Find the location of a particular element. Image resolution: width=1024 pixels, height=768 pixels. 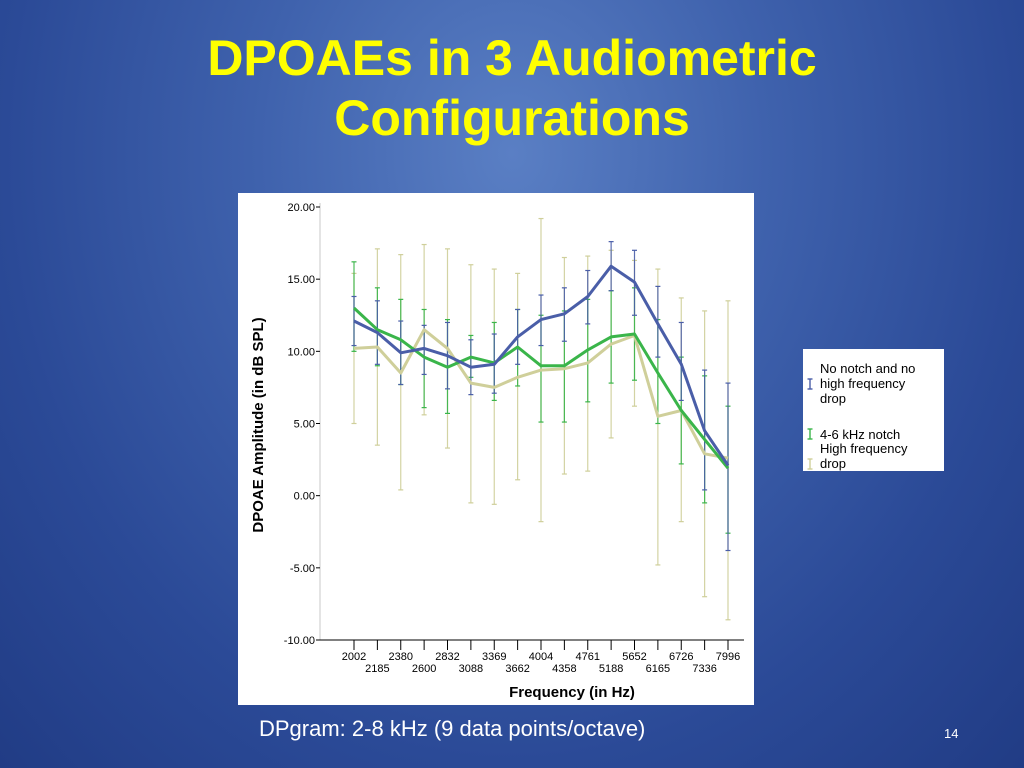

y-tick-label: -5.00 is located at coordinates (302, 569).